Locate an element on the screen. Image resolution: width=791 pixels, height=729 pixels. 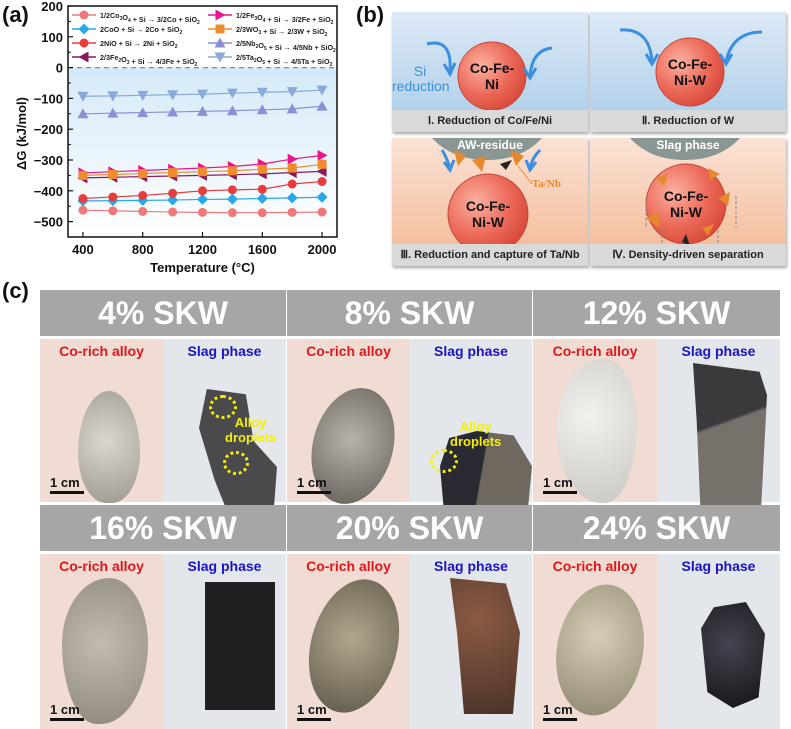
panel-b-label: (b) is located at coordinates (370, 14).